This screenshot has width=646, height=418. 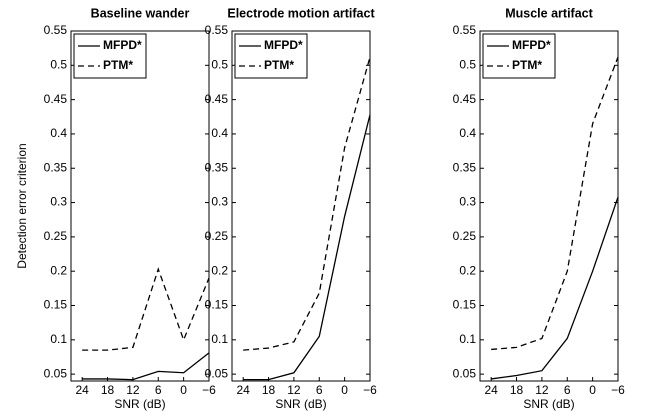 I want to click on title: Baseline wander, so click(x=140, y=13).